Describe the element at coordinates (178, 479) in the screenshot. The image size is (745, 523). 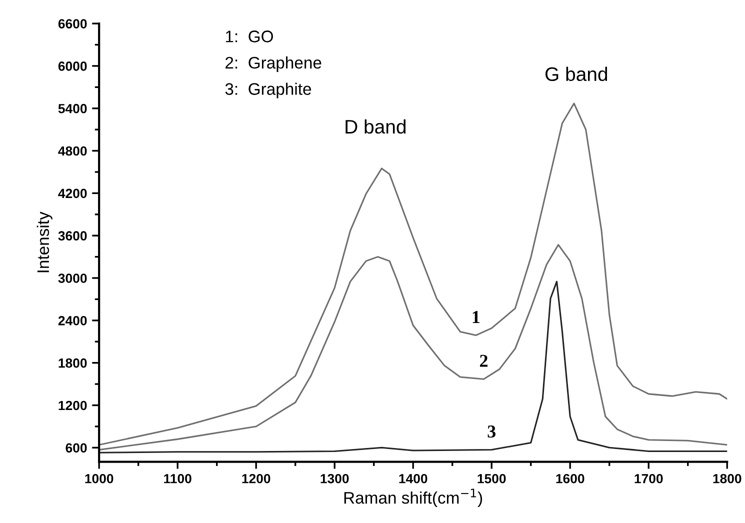
I see `x-tick-label: 1100` at that location.